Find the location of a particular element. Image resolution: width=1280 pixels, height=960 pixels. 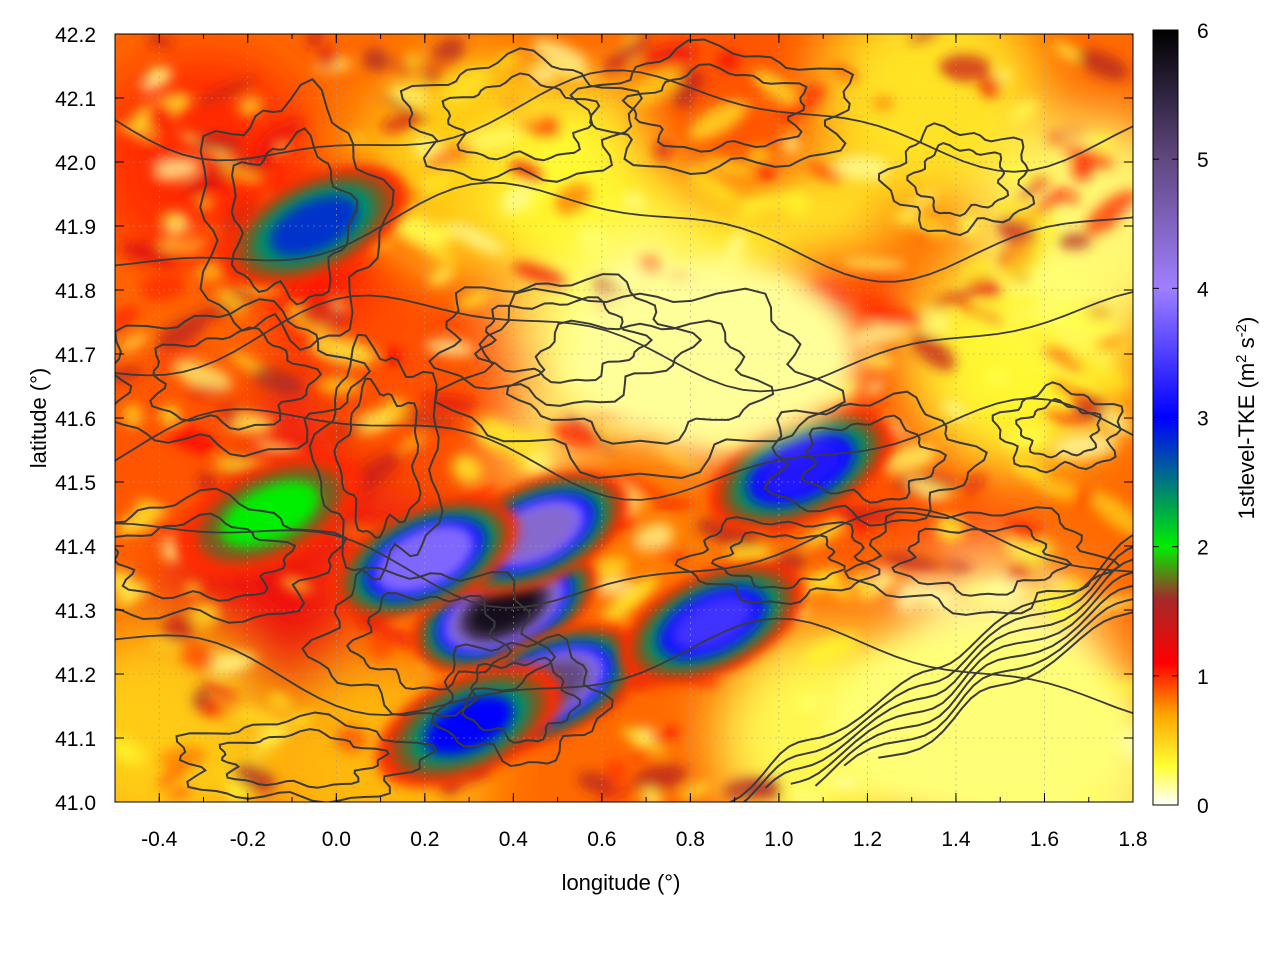

y-tick-label: 41.0 is located at coordinates (75, 803).